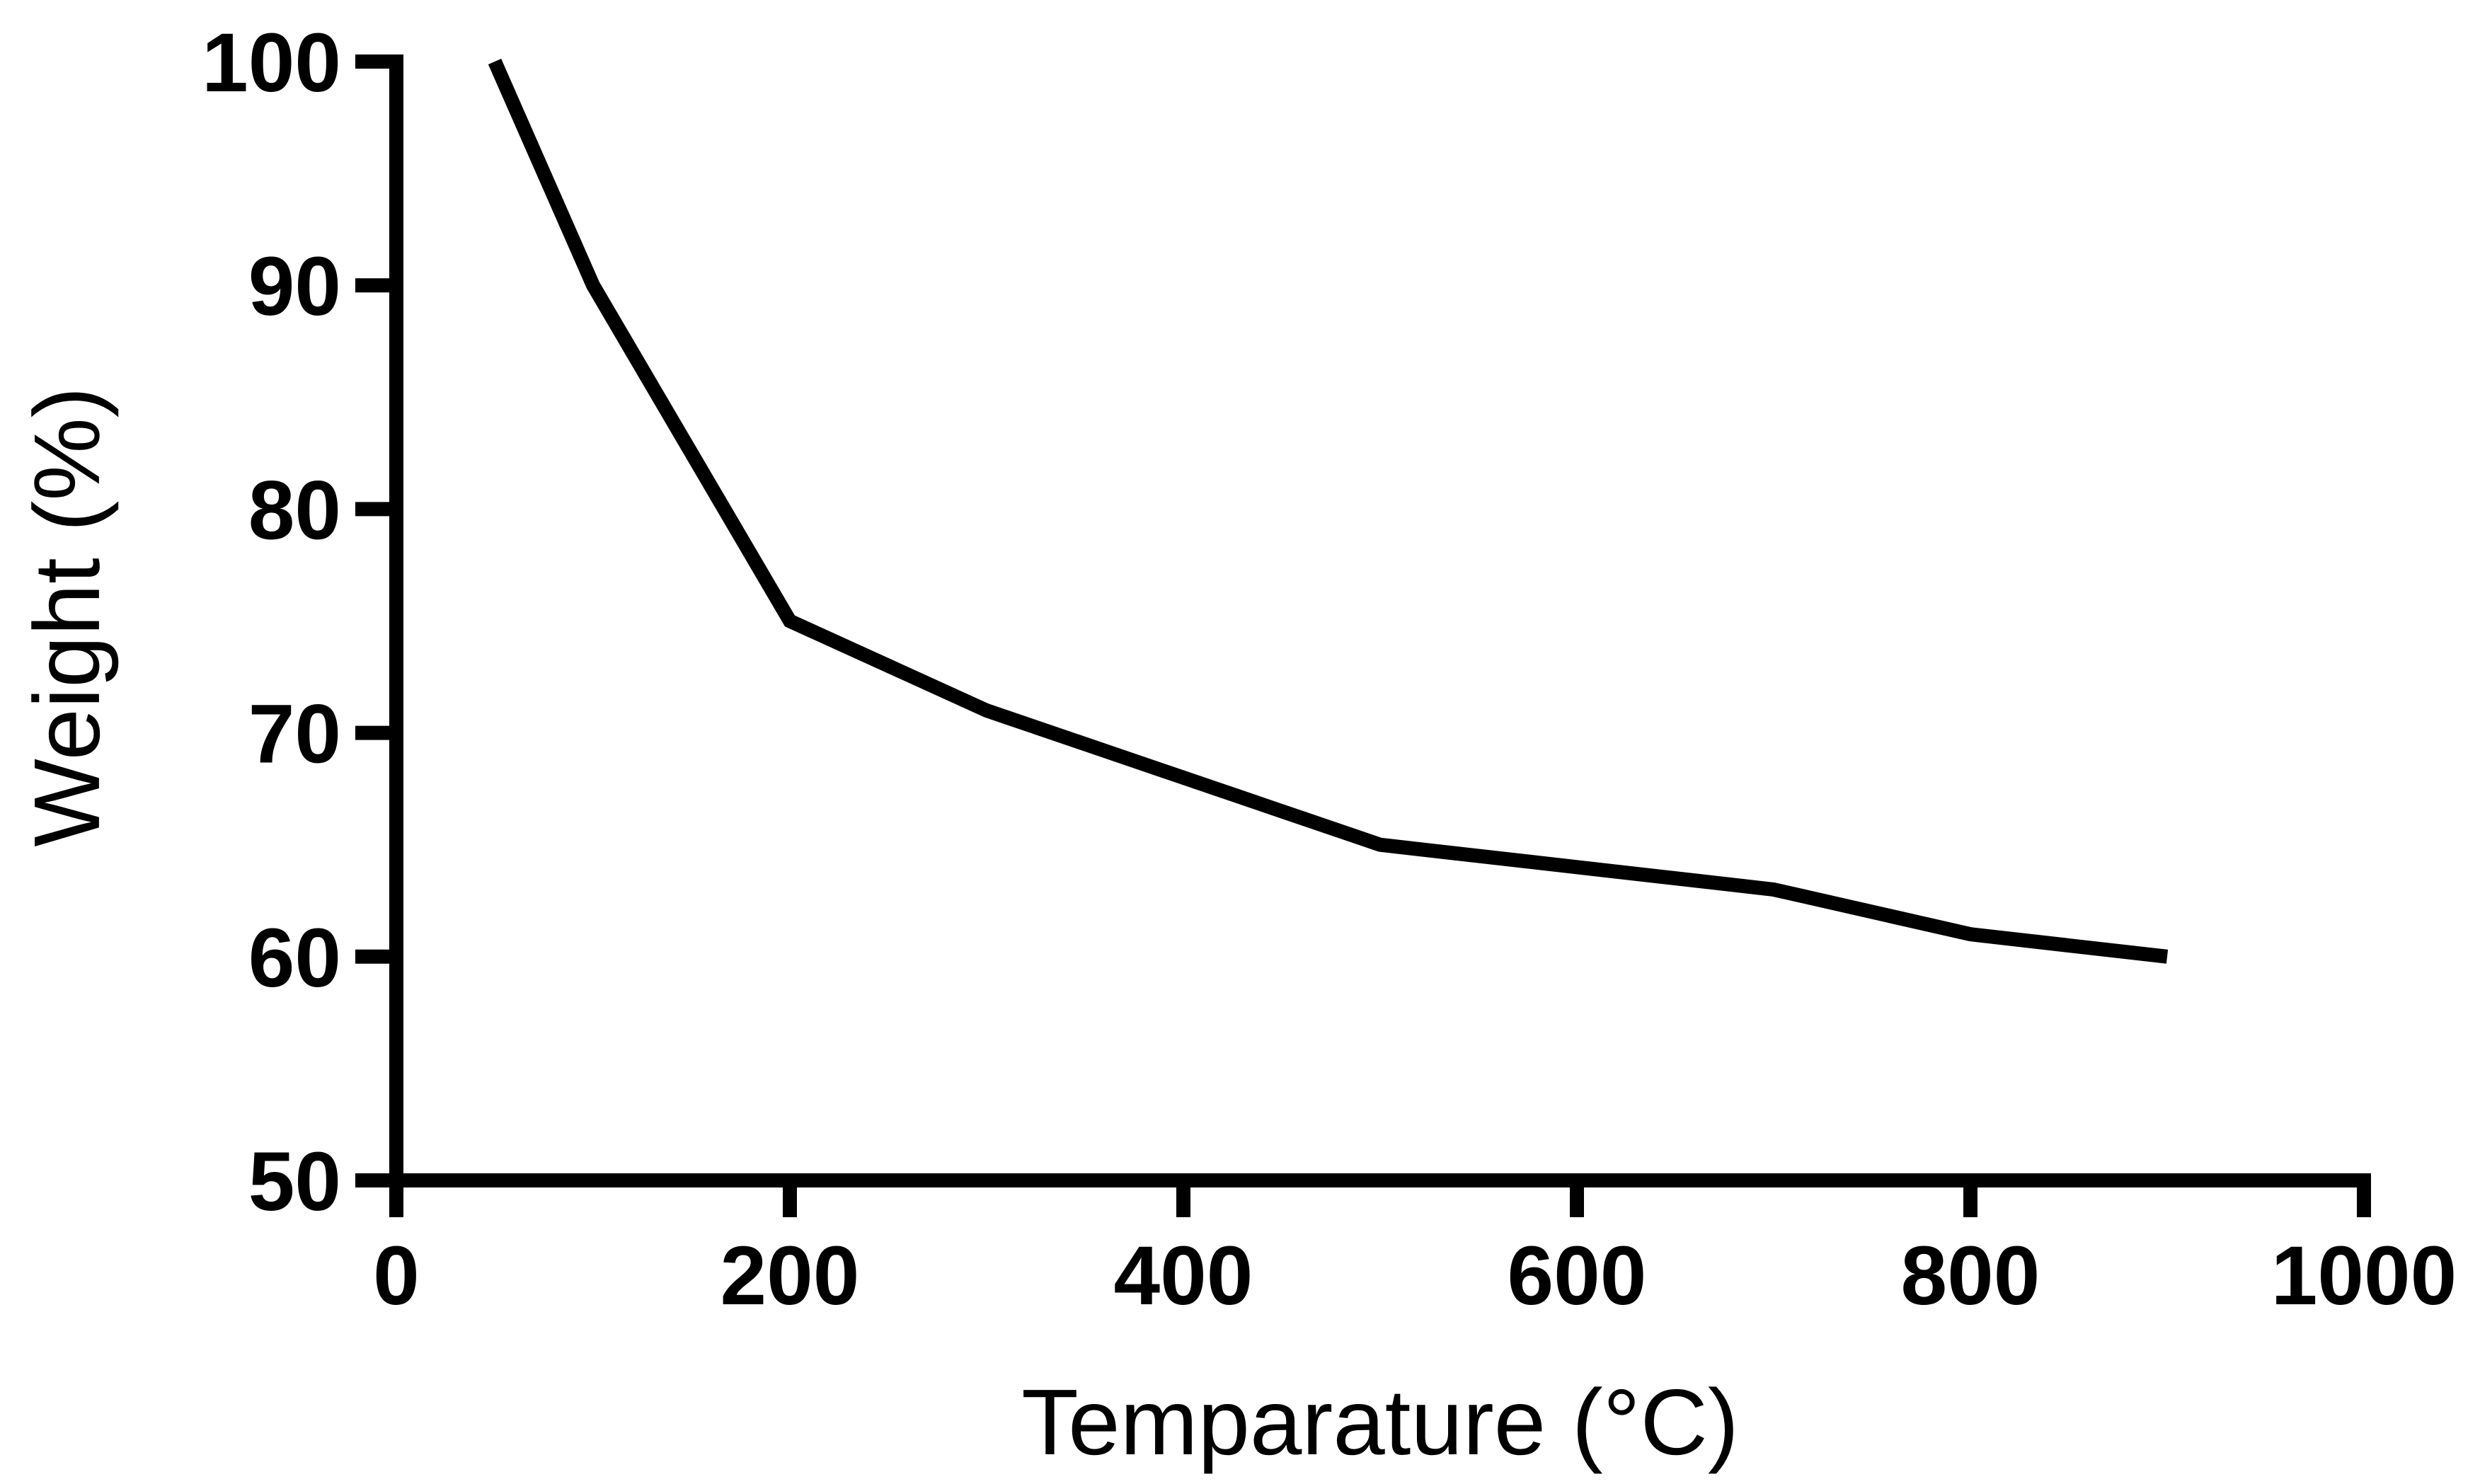 Image resolution: width=2480 pixels, height=1484 pixels. I want to click on y-tick-label: 80, so click(294, 510).